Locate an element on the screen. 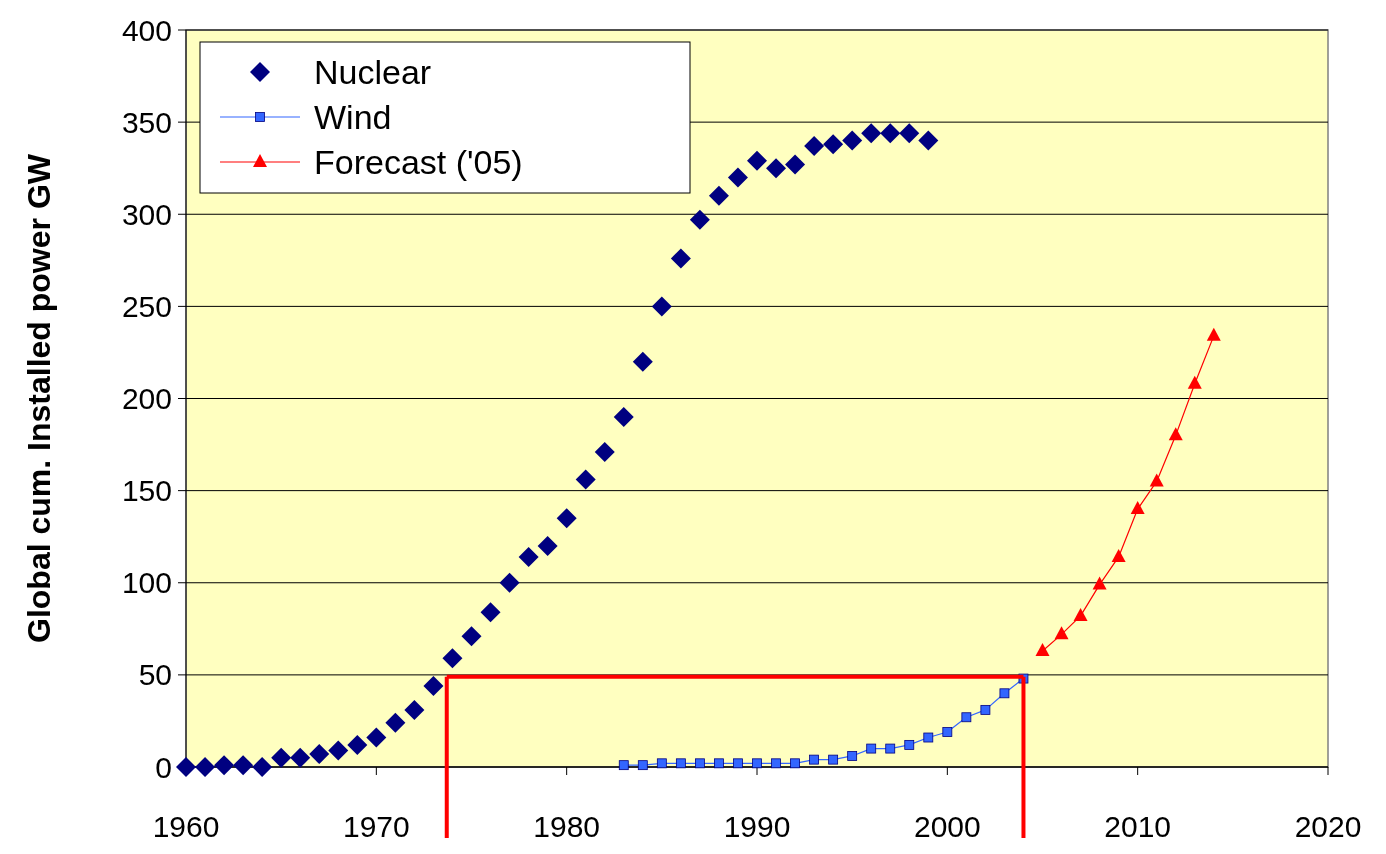 The width and height of the screenshot is (1386, 854). legend-label: Nuclear is located at coordinates (373, 72).